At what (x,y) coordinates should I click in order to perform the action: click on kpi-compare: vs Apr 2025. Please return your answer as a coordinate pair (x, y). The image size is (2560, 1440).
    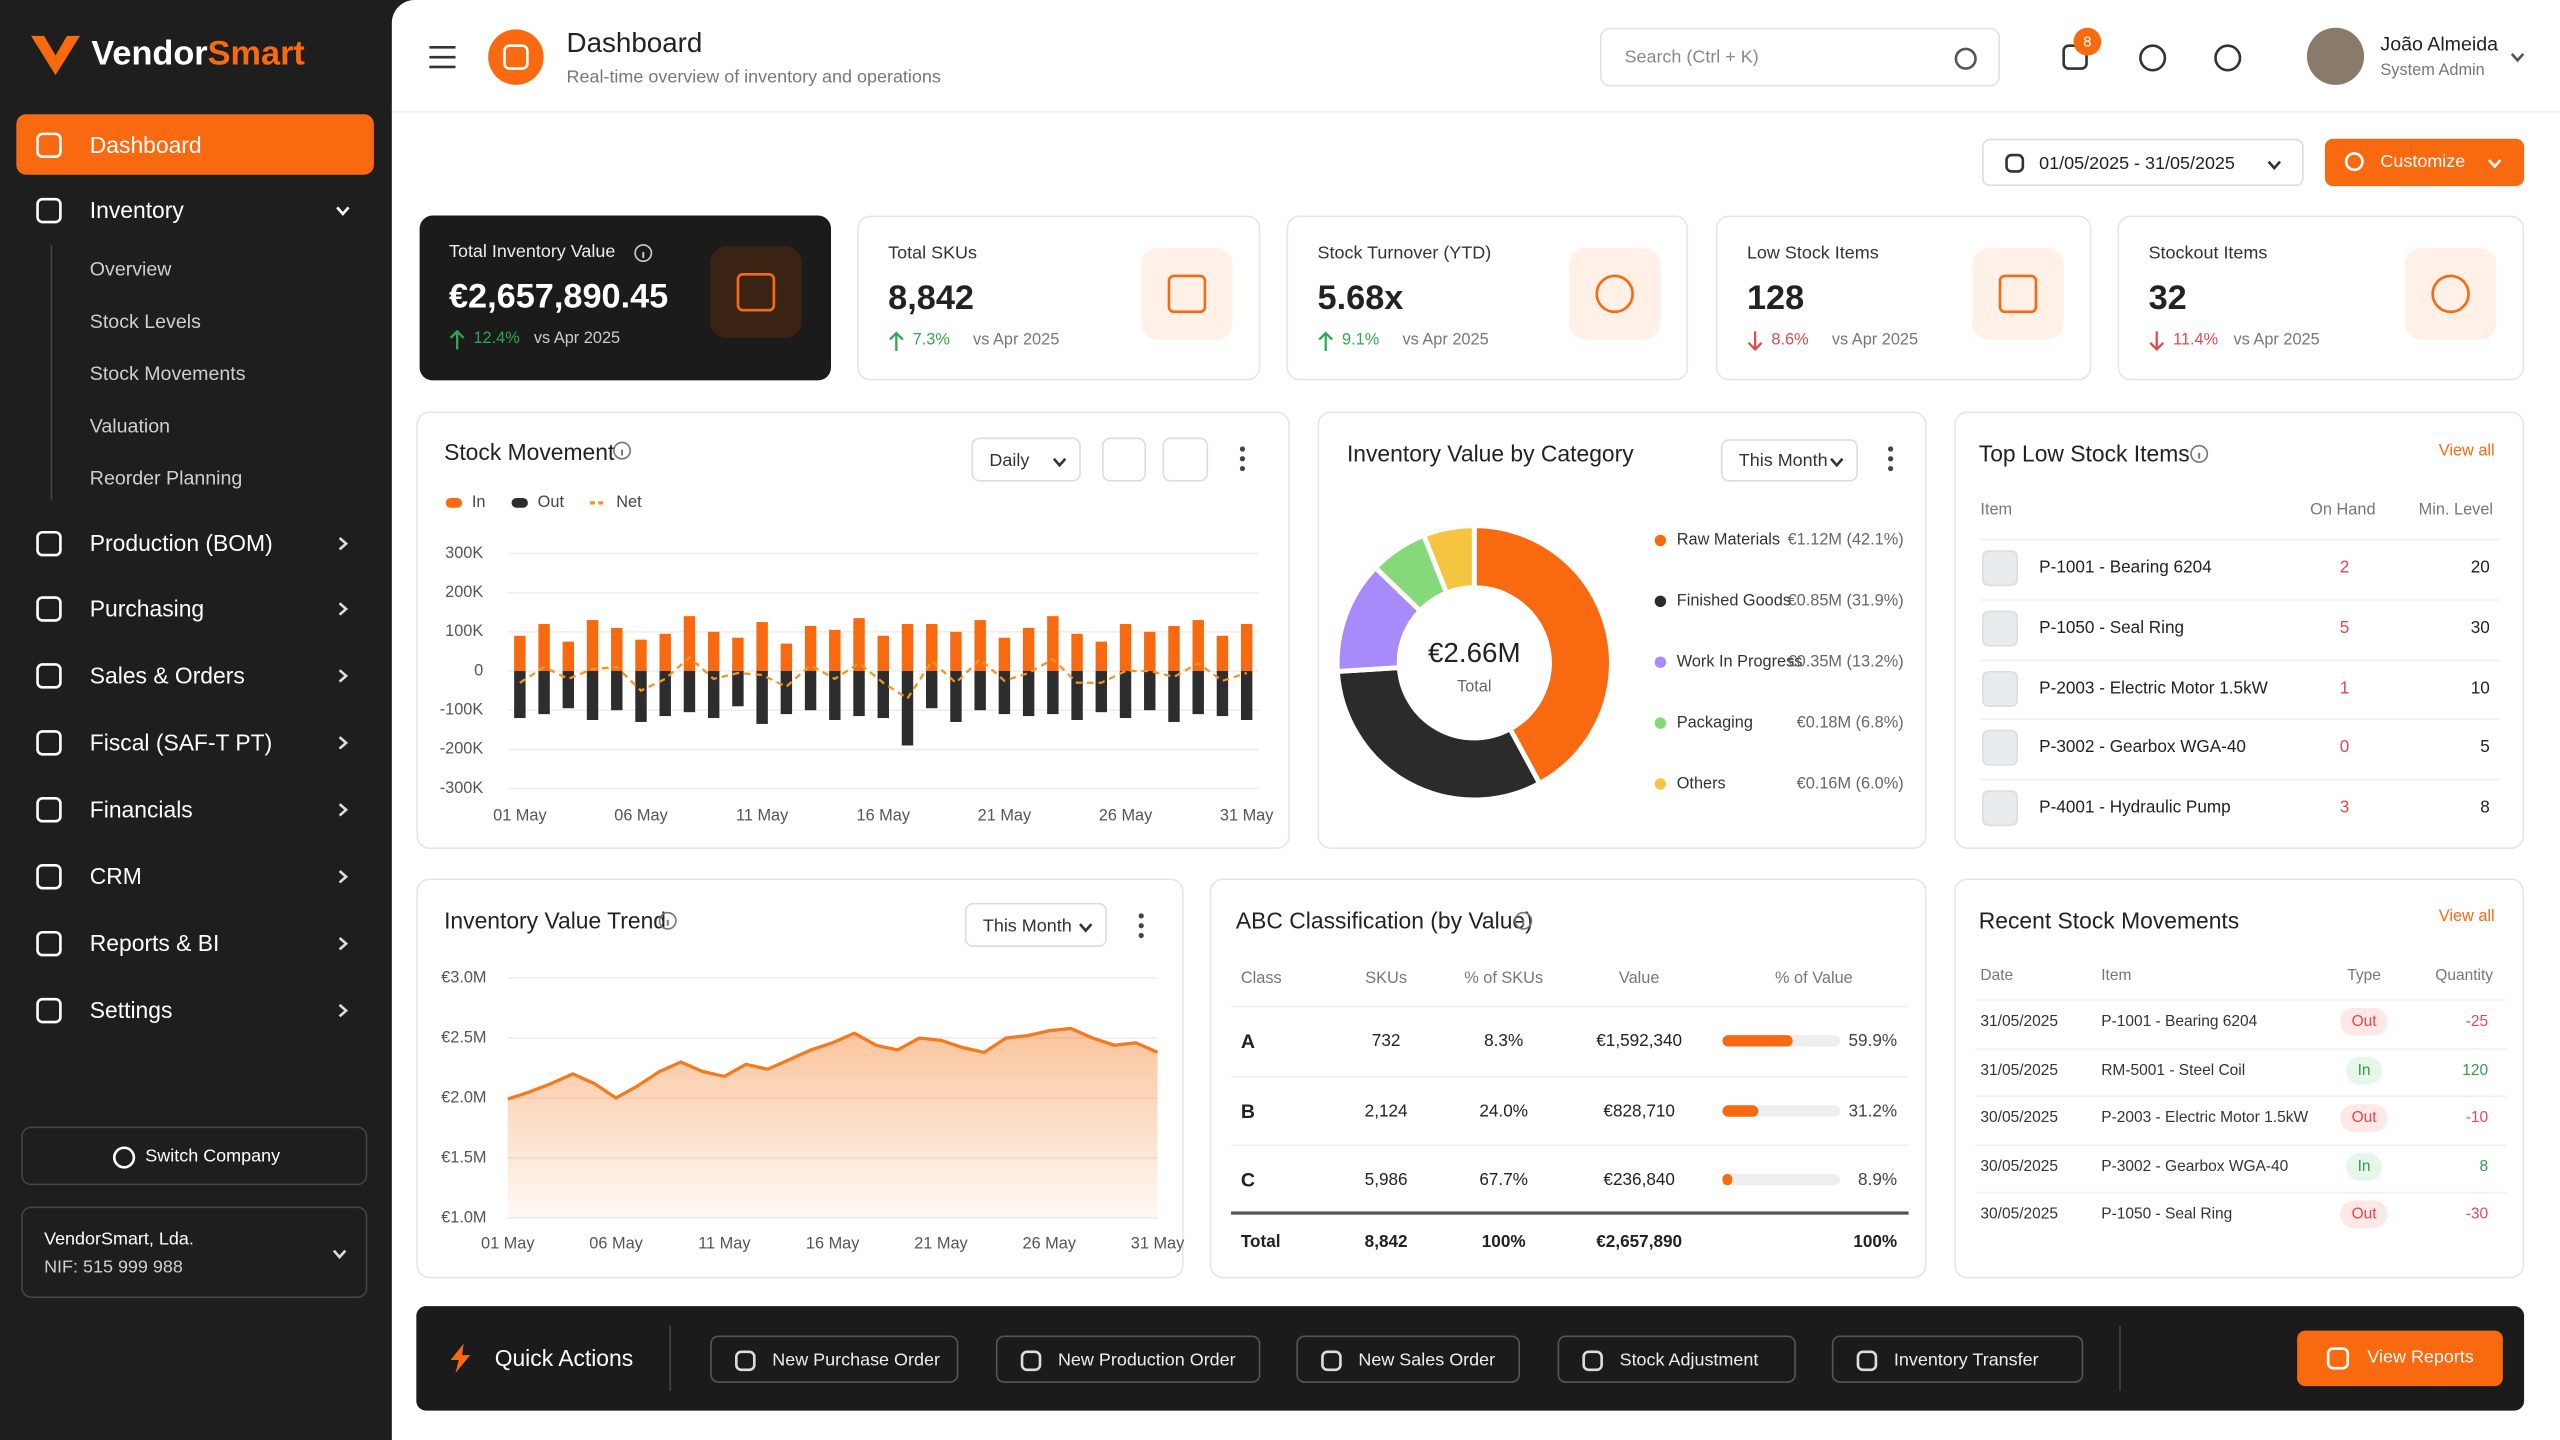
    Looking at the image, I should click on (1016, 340).